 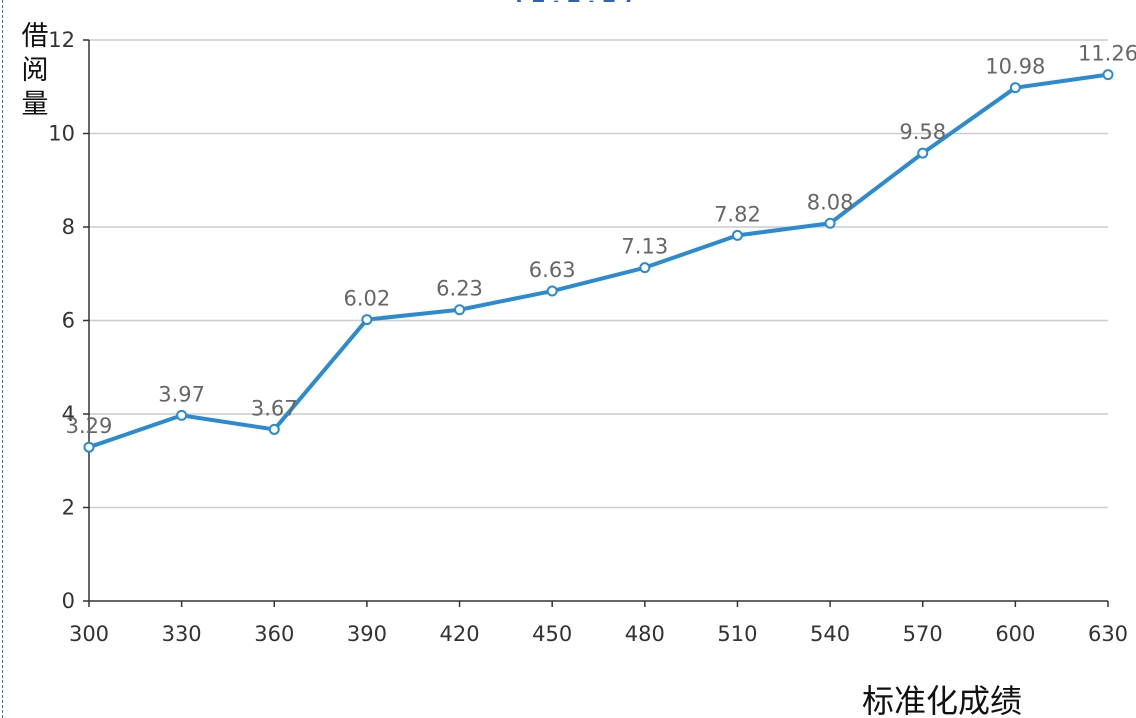 I want to click on data-label: 6.02, so click(x=367, y=299).